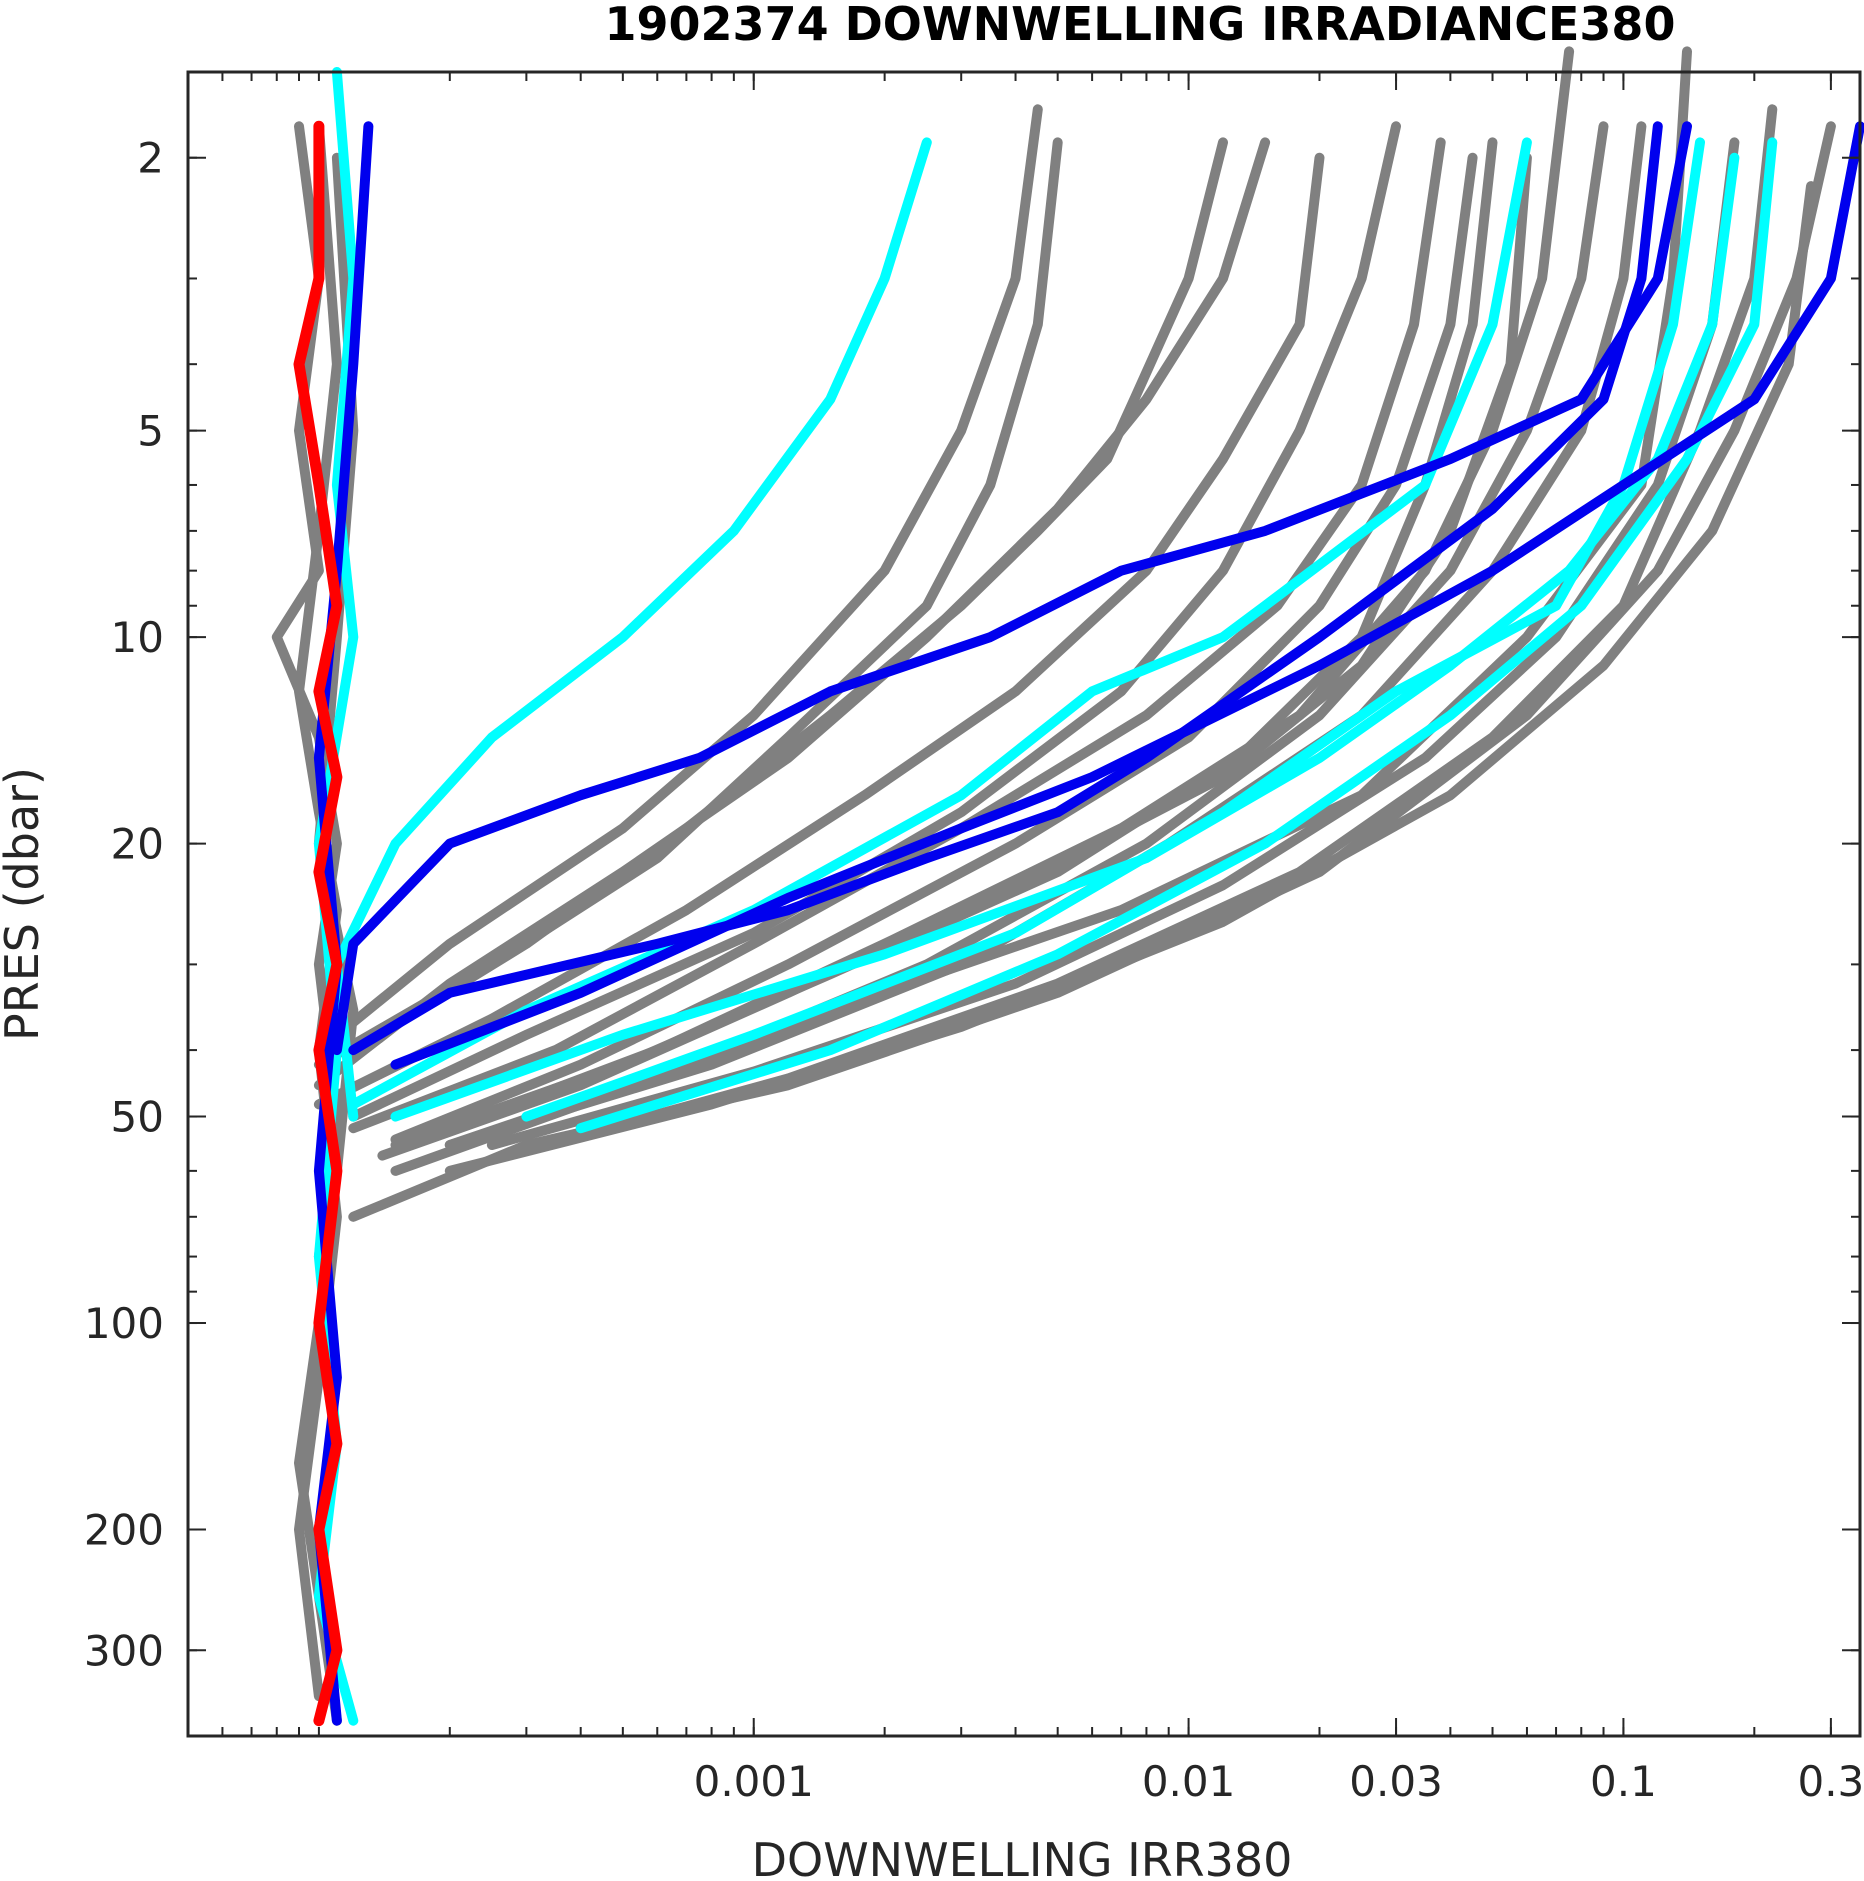 The height and width of the screenshot is (1881, 1864). Describe the element at coordinates (124, 1650) in the screenshot. I see `y-tick-label: 300` at that location.